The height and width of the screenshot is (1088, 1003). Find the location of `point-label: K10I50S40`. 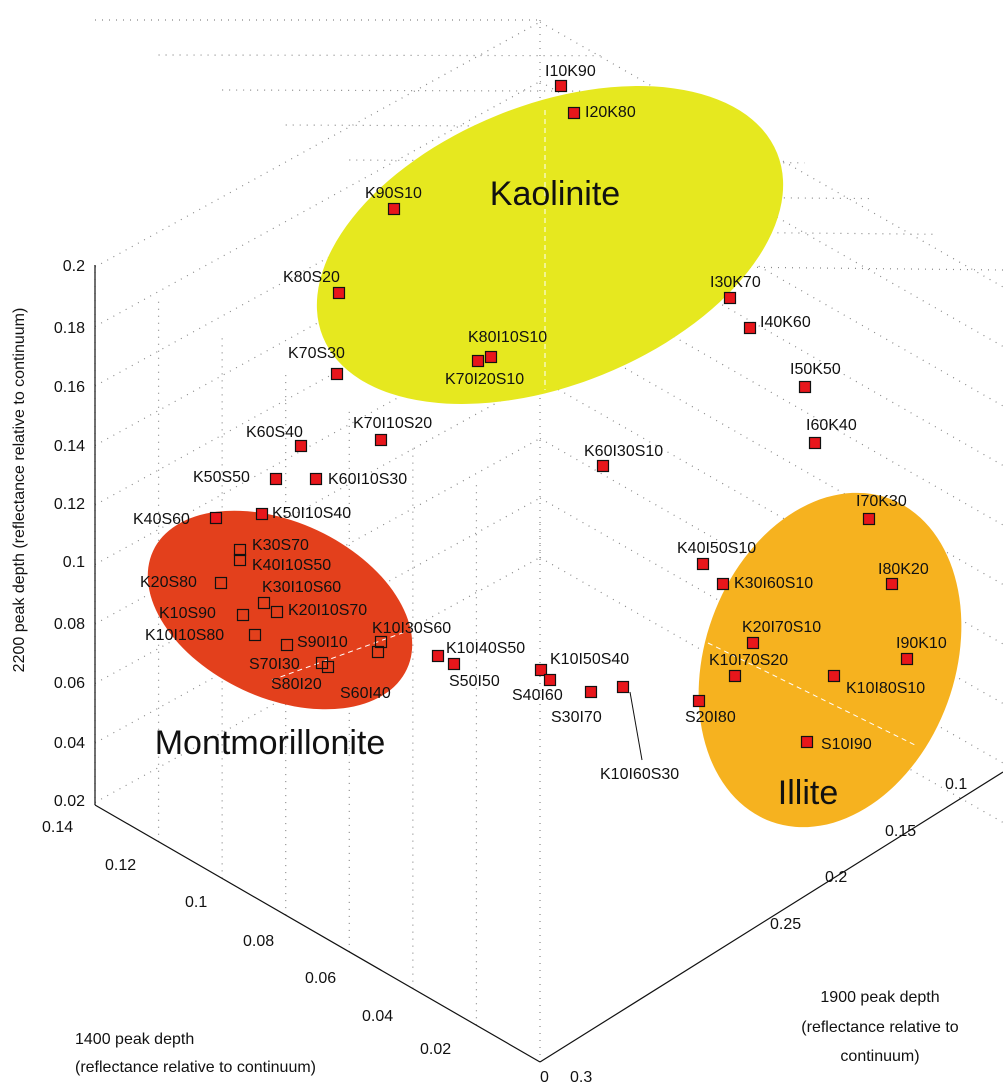

point-label: K10I50S40 is located at coordinates (589, 659).